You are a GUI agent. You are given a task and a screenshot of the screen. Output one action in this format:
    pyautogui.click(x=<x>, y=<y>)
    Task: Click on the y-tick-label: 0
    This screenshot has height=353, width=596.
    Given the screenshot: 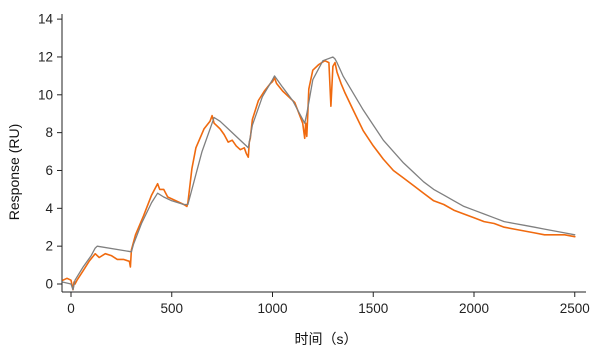 What is the action you would take?
    pyautogui.click(x=49, y=284)
    